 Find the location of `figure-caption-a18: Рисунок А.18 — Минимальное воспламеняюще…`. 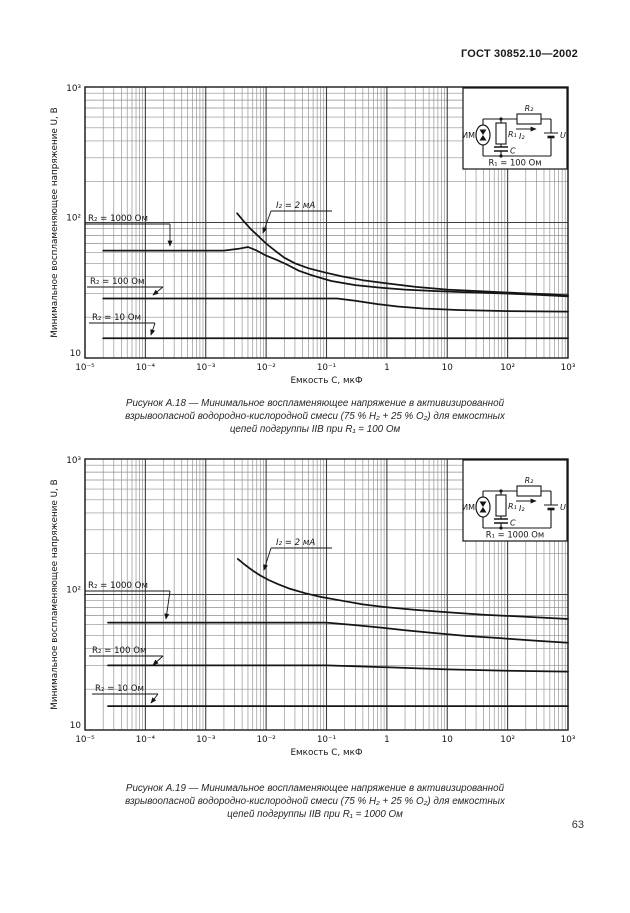

figure-caption-a18: Рисунок А.18 — Минимальное воспламеняюще… is located at coordinates (315, 416).